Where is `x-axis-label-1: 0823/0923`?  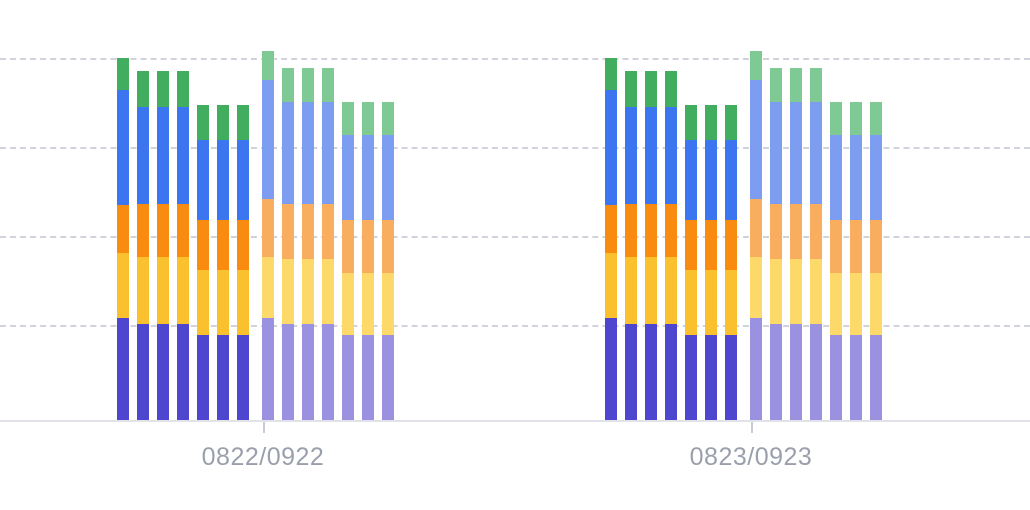 x-axis-label-1: 0823/0923 is located at coordinates (751, 457).